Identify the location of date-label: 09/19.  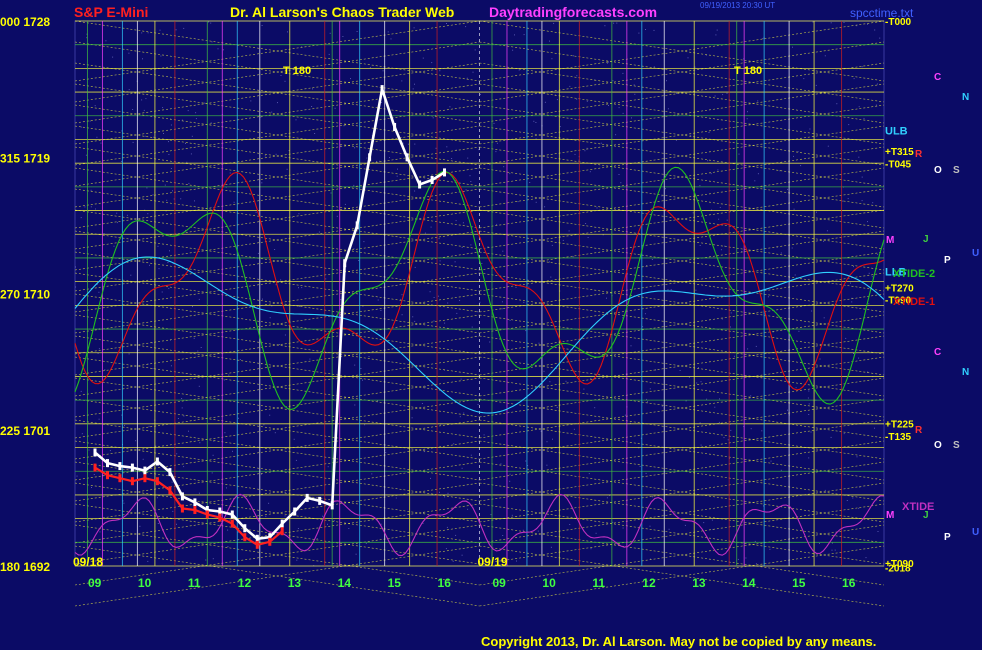
(492, 562).